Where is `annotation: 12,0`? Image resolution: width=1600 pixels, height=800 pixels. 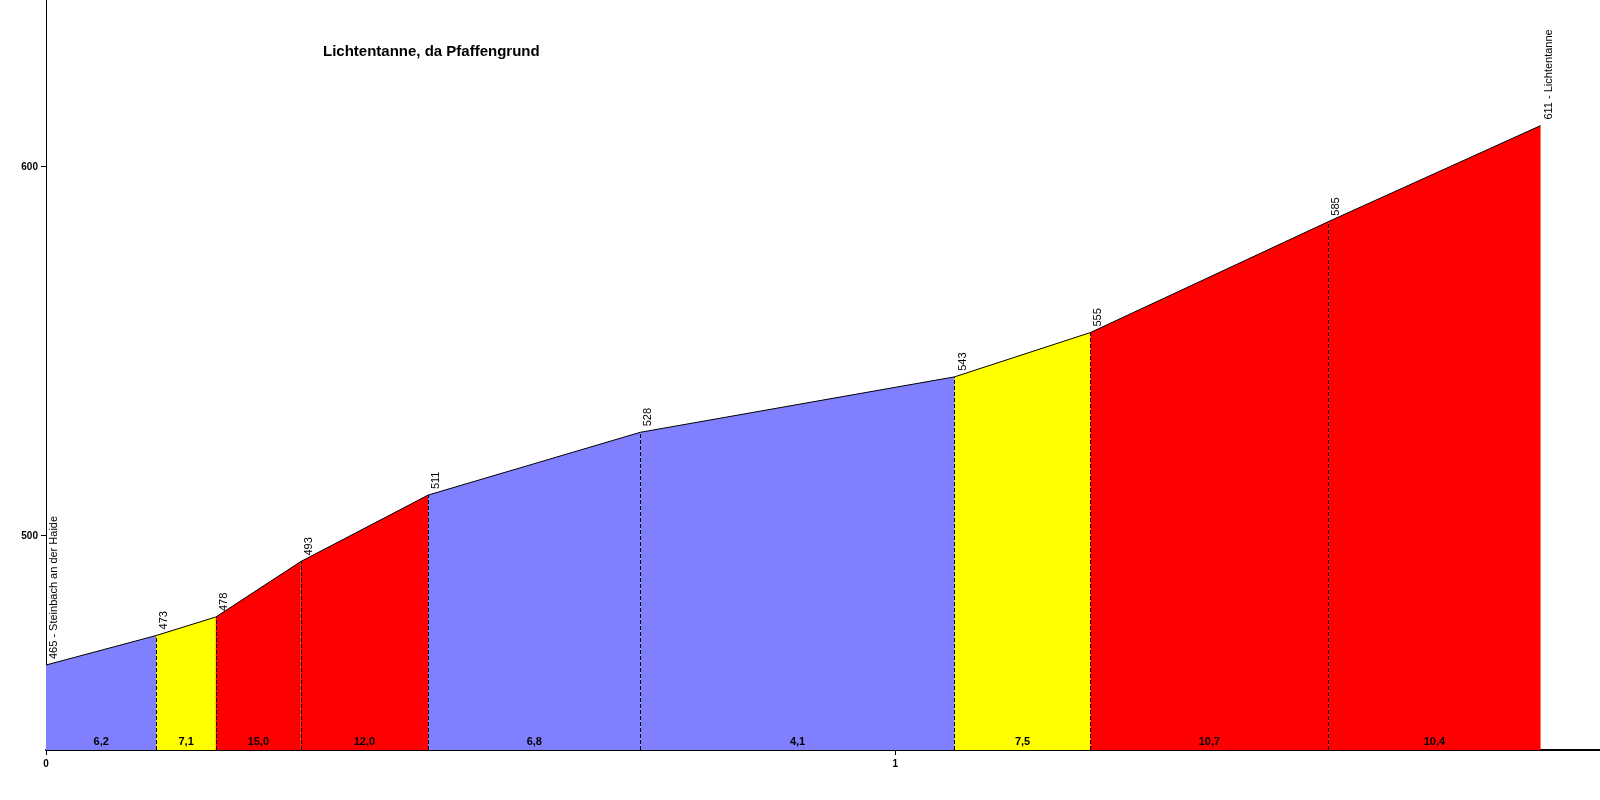
annotation: 12,0 is located at coordinates (364, 741).